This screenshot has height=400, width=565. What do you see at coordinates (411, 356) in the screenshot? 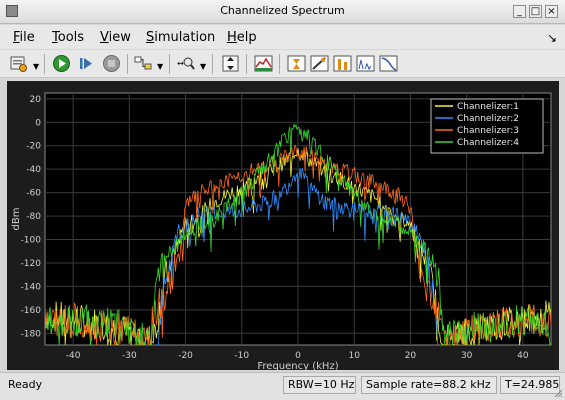
I see `x-tick-label: 20` at bounding box center [411, 356].